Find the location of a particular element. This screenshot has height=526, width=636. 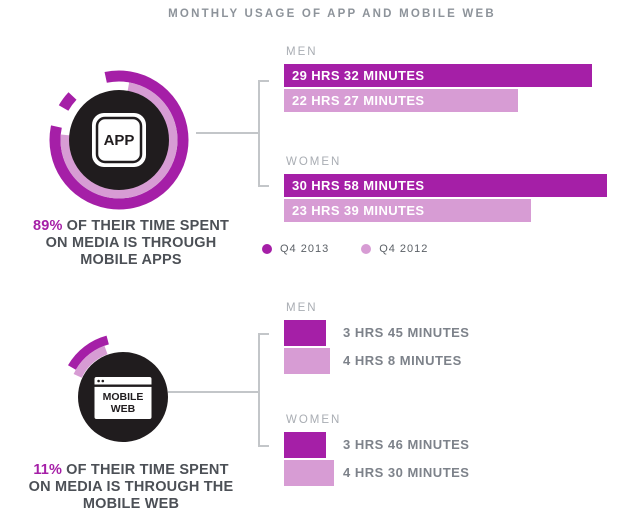

legend-item-q4-2013: Q4 2013 is located at coordinates (295, 249).